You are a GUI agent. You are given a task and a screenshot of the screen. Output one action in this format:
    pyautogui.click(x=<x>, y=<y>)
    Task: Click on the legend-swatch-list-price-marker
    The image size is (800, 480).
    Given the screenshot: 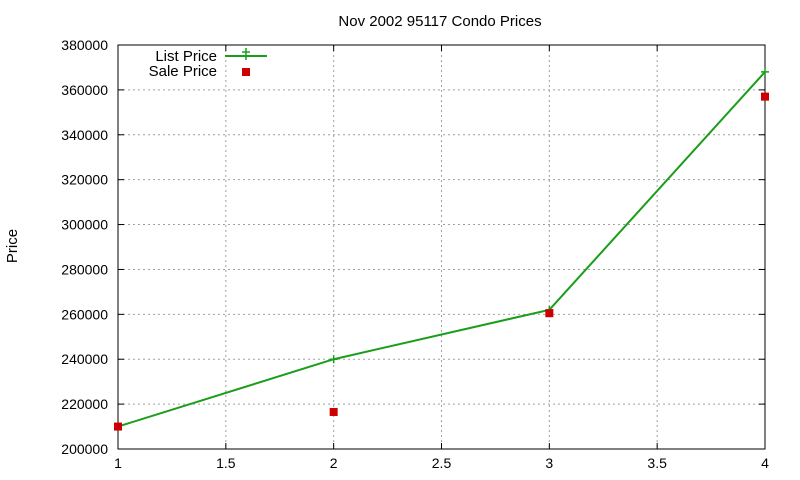 What is the action you would take?
    pyautogui.click(x=246, y=54)
    